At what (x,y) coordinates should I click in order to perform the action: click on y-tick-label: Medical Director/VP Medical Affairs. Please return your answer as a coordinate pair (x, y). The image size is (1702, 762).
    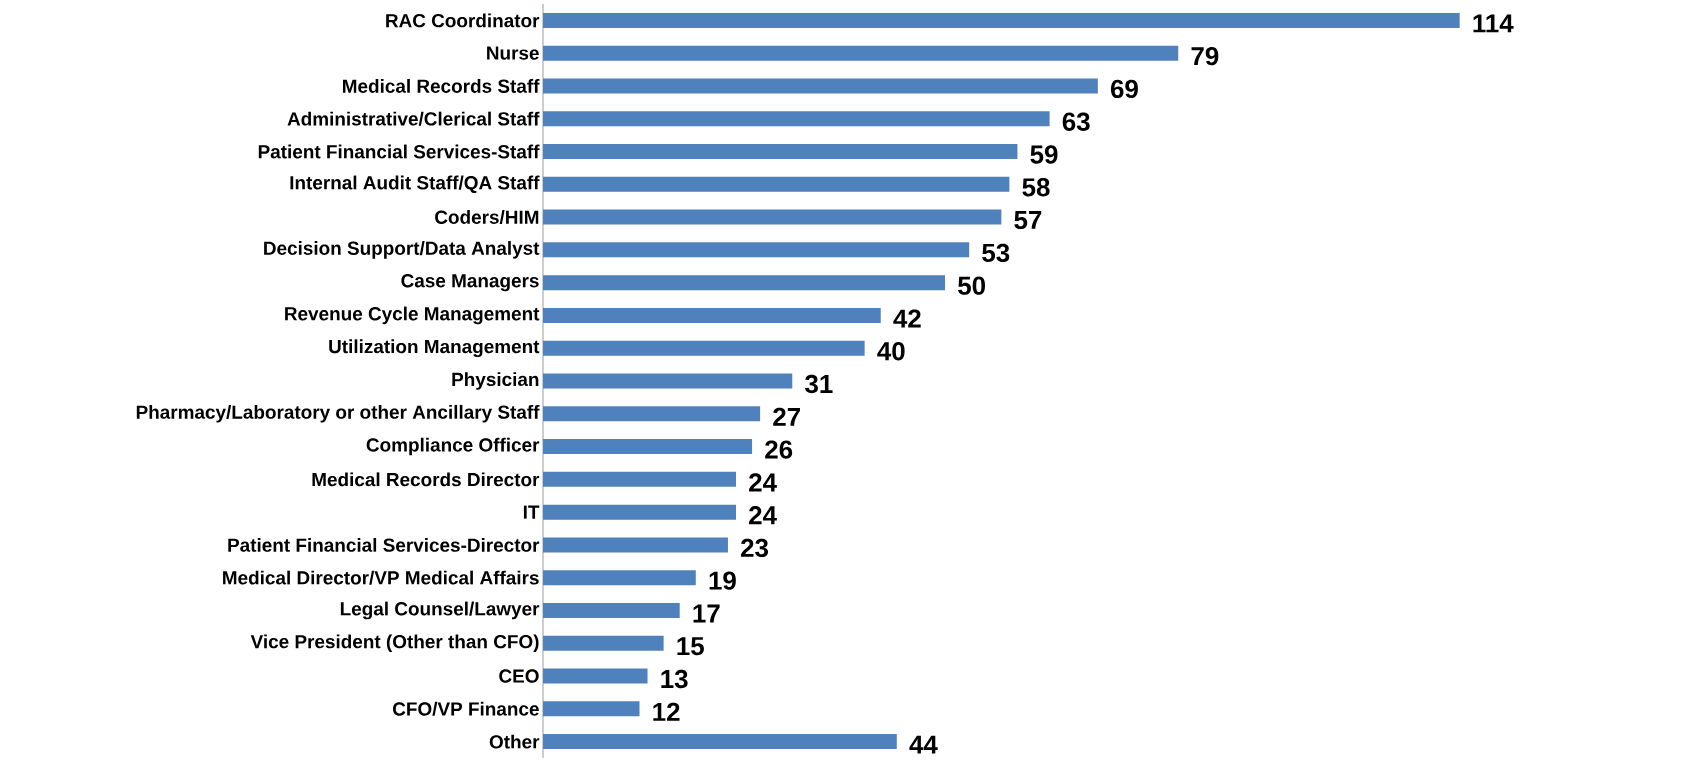
    Looking at the image, I should click on (381, 577).